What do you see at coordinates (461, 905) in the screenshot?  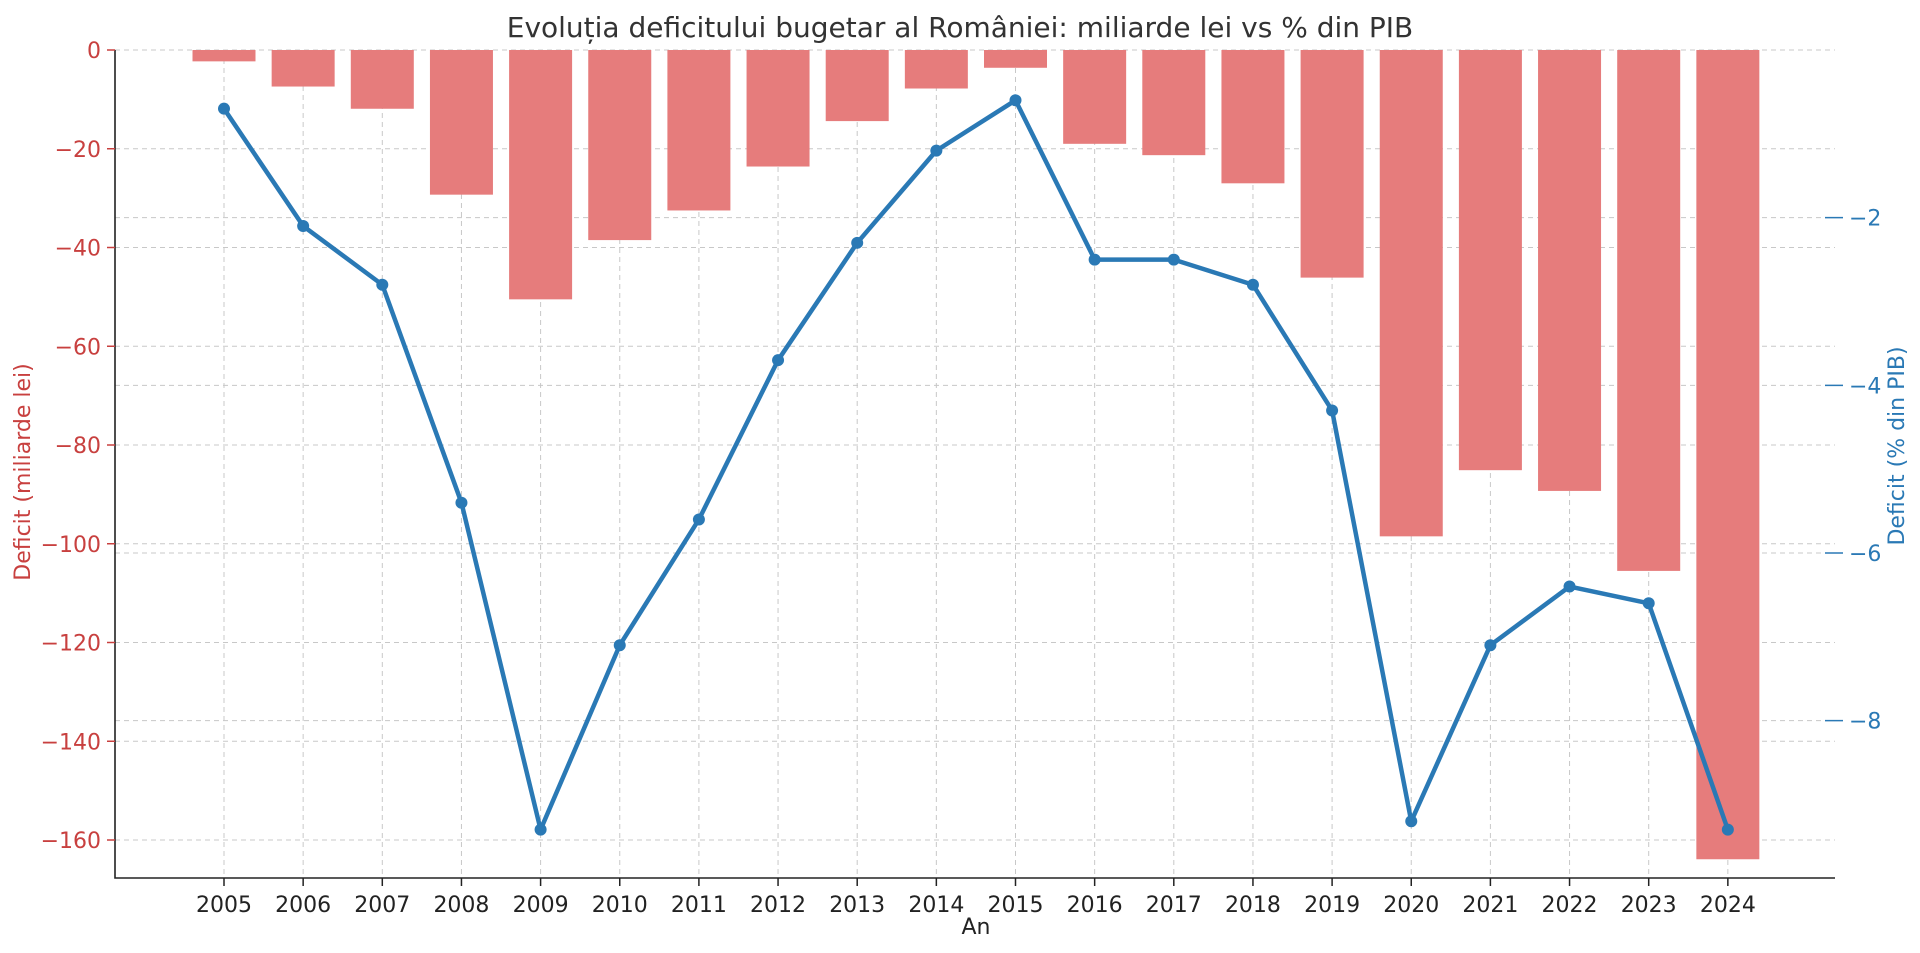 I see `x-tick-label-2008: 2008` at bounding box center [461, 905].